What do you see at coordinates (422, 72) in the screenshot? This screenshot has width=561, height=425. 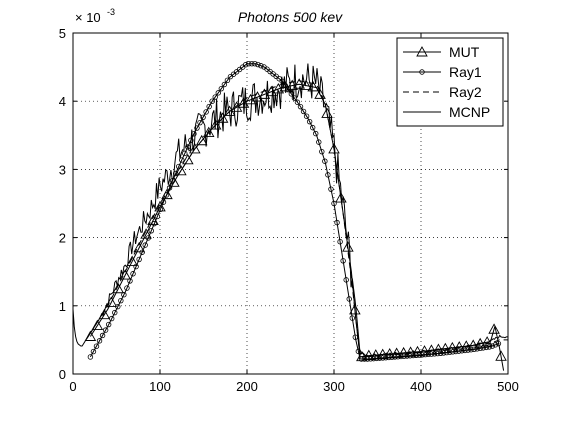 I see `legend-marker-ray1` at bounding box center [422, 72].